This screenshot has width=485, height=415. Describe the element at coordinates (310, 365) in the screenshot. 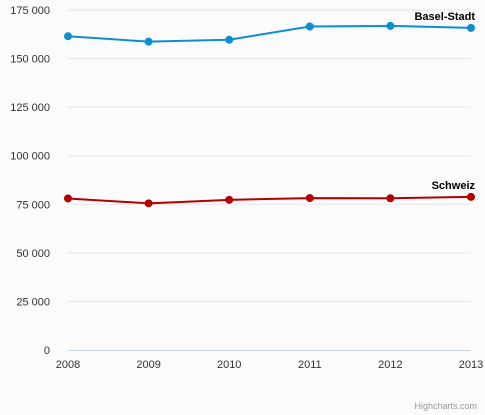

I see `x-tick-label: 2011` at that location.